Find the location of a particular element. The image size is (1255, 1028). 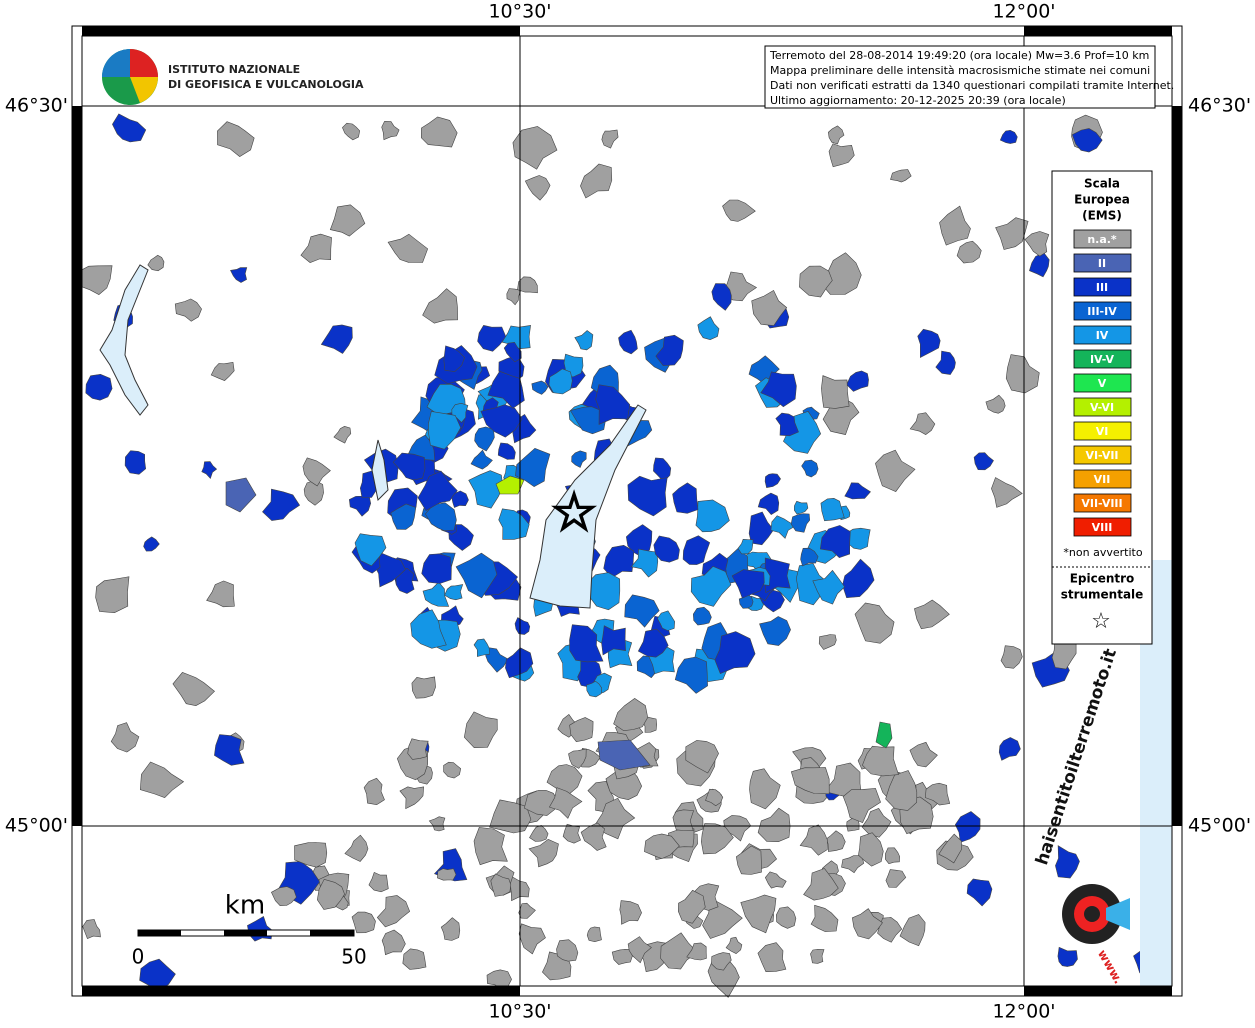

legend-title: Europea is located at coordinates (1102, 200).